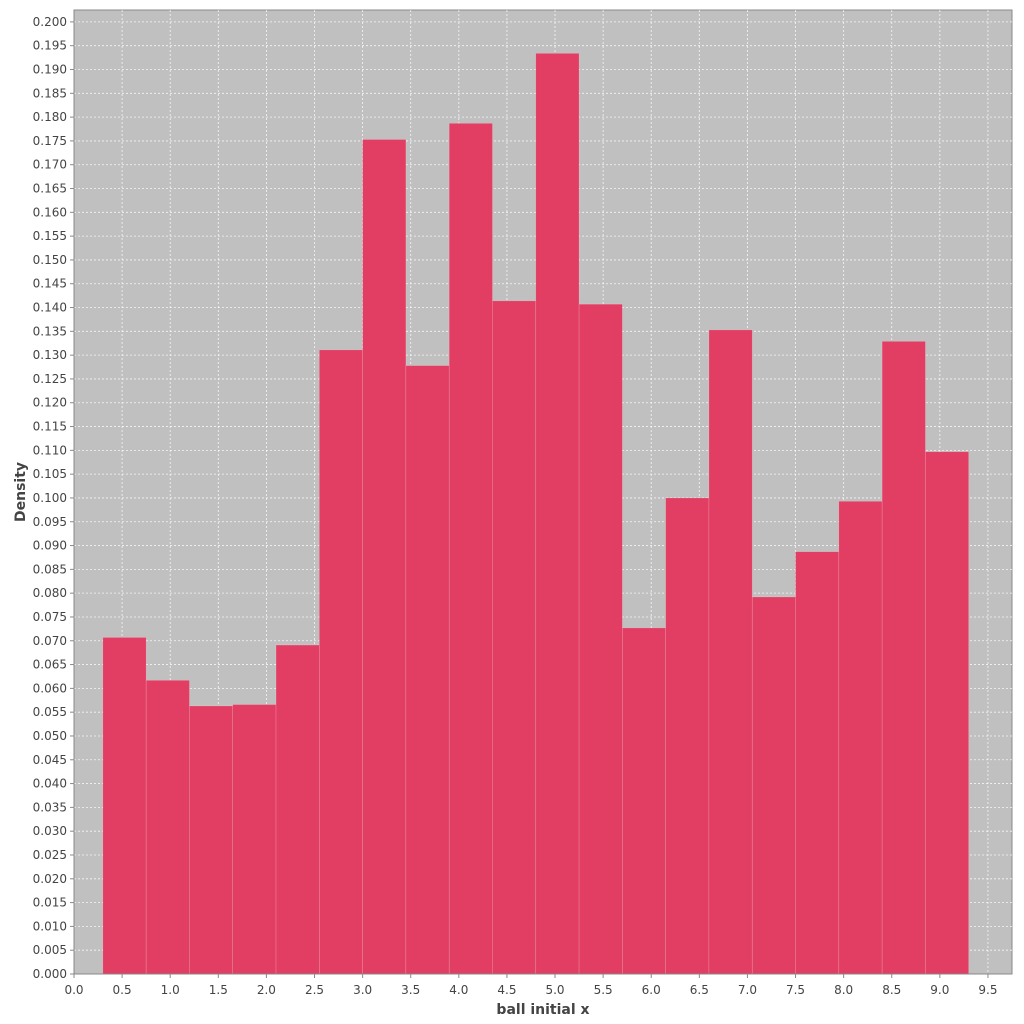 The width and height of the screenshot is (1024, 1024). I want to click on y-tick-label: 0.155, so click(50, 236).